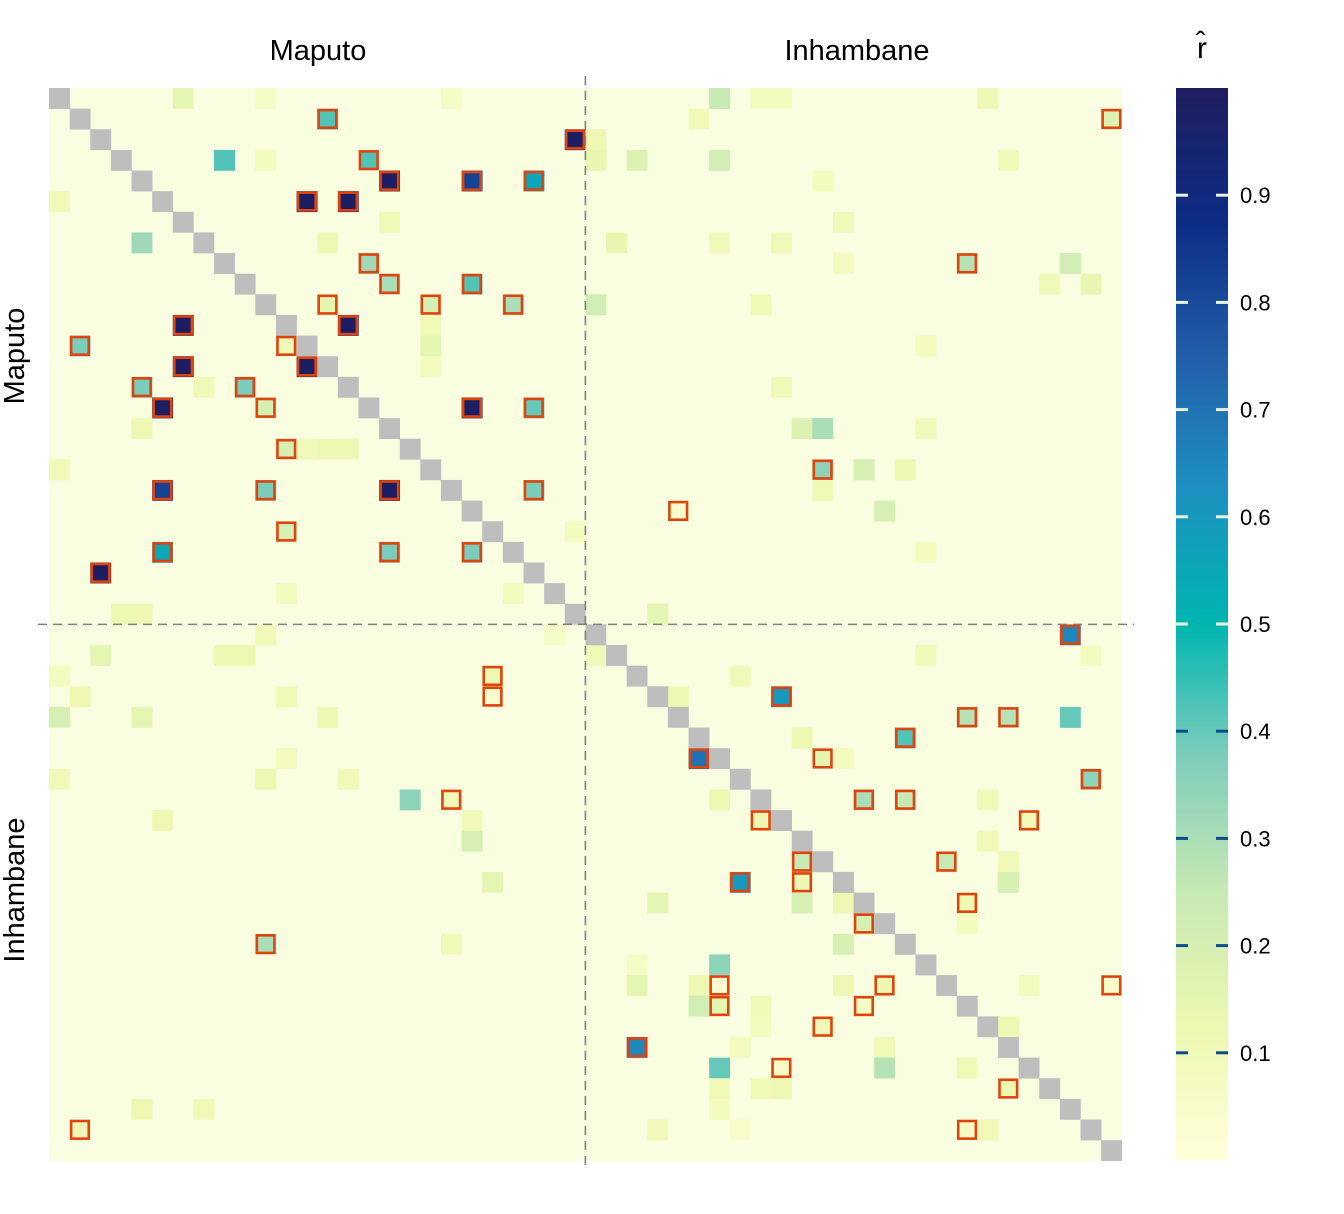  What do you see at coordinates (1255, 1053) in the screenshot?
I see `legend-tick-label: 0.1` at bounding box center [1255, 1053].